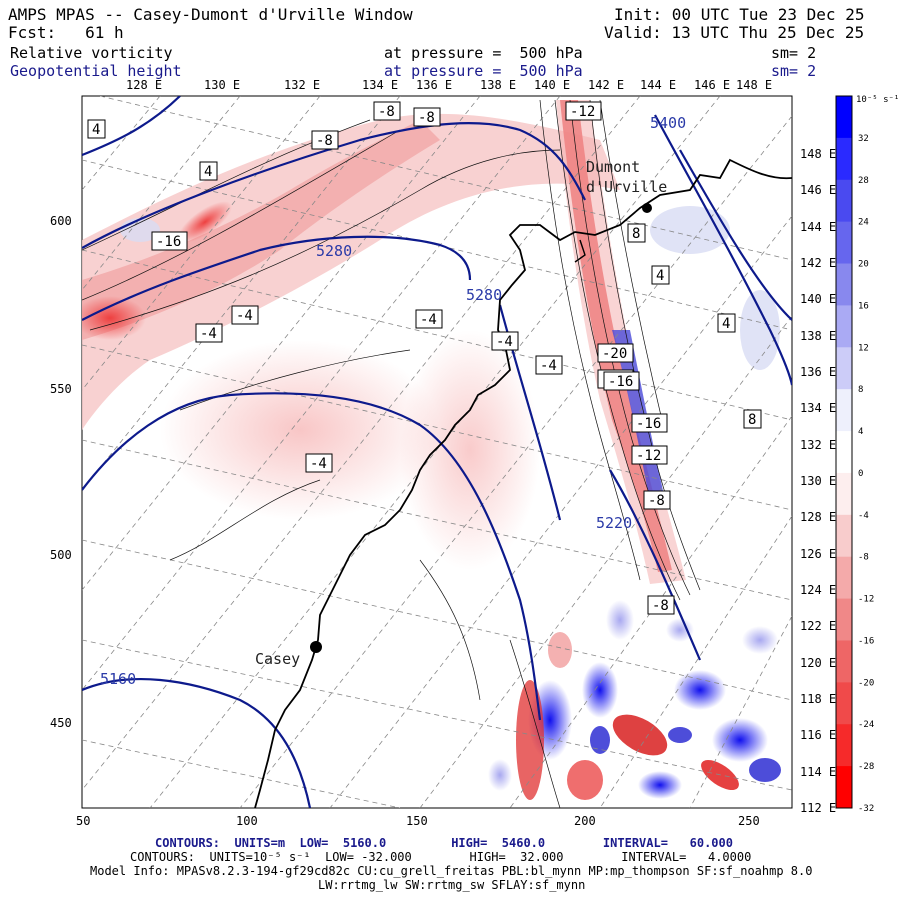  What do you see at coordinates (863, 265) in the screenshot?
I see `colorbar-tick-label: 20` at bounding box center [863, 265].